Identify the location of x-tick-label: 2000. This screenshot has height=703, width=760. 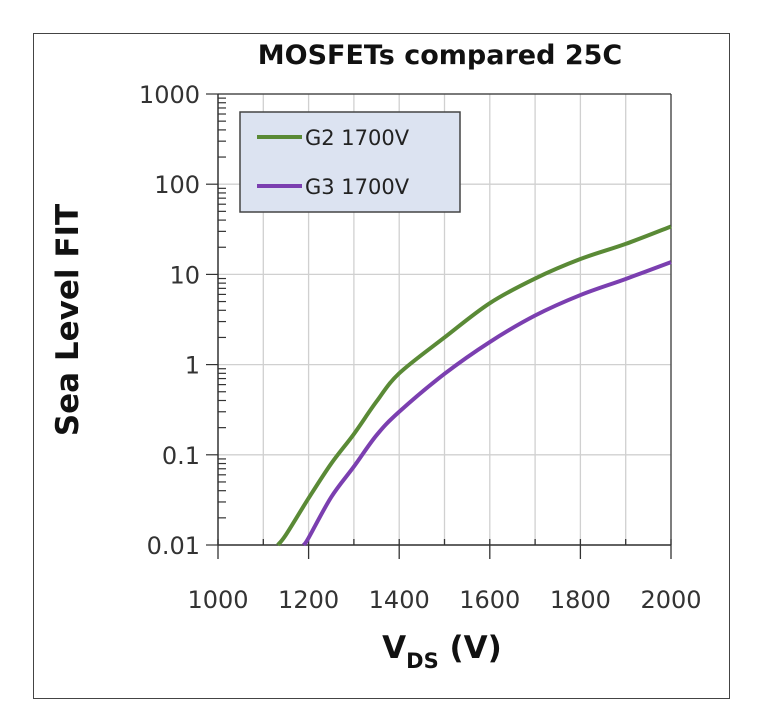
(670, 600).